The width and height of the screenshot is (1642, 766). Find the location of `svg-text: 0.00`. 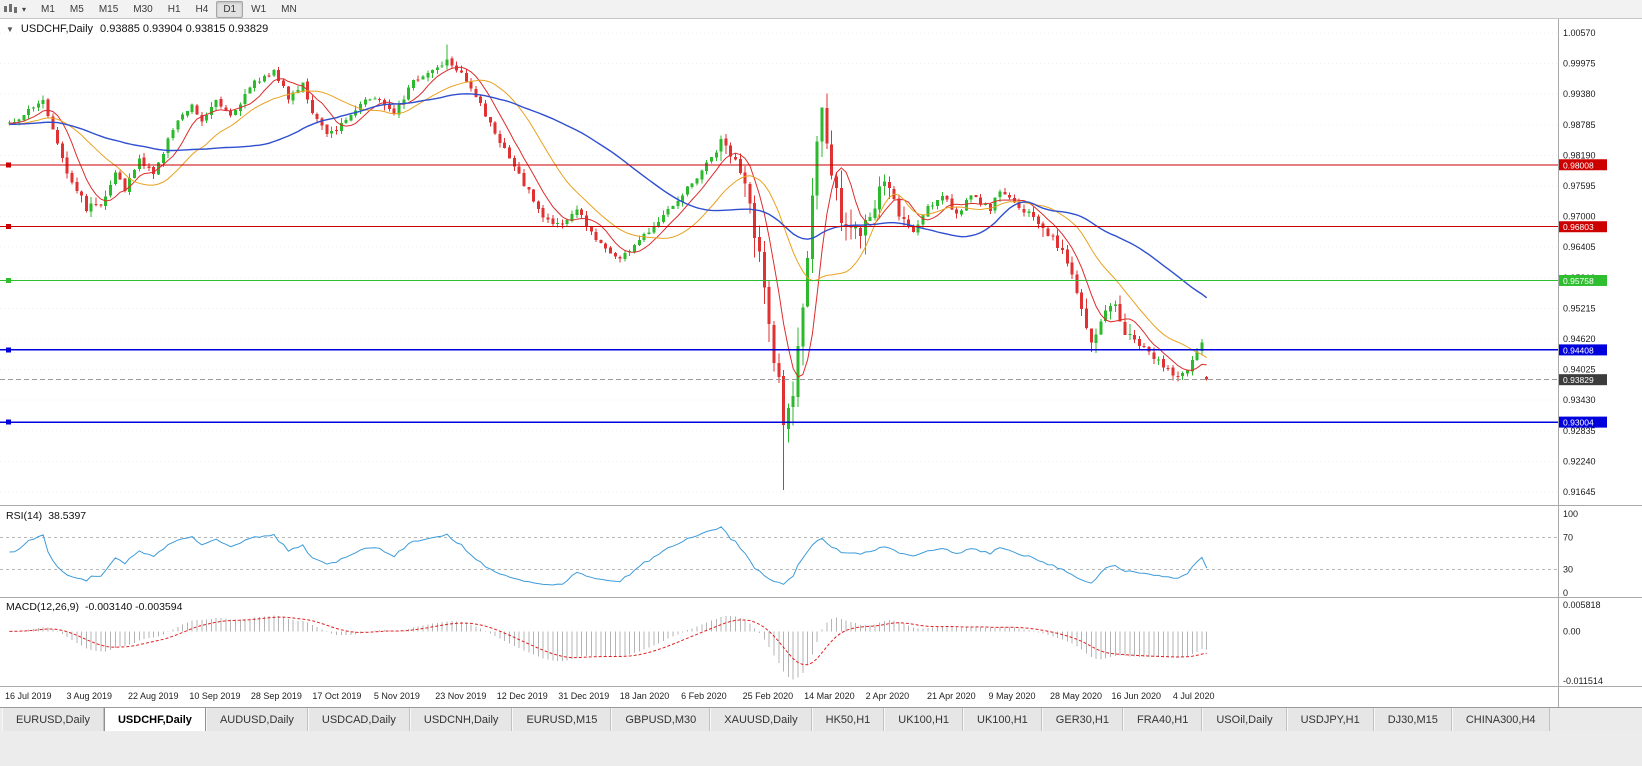

svg-text: 0.00 is located at coordinates (1572, 632).